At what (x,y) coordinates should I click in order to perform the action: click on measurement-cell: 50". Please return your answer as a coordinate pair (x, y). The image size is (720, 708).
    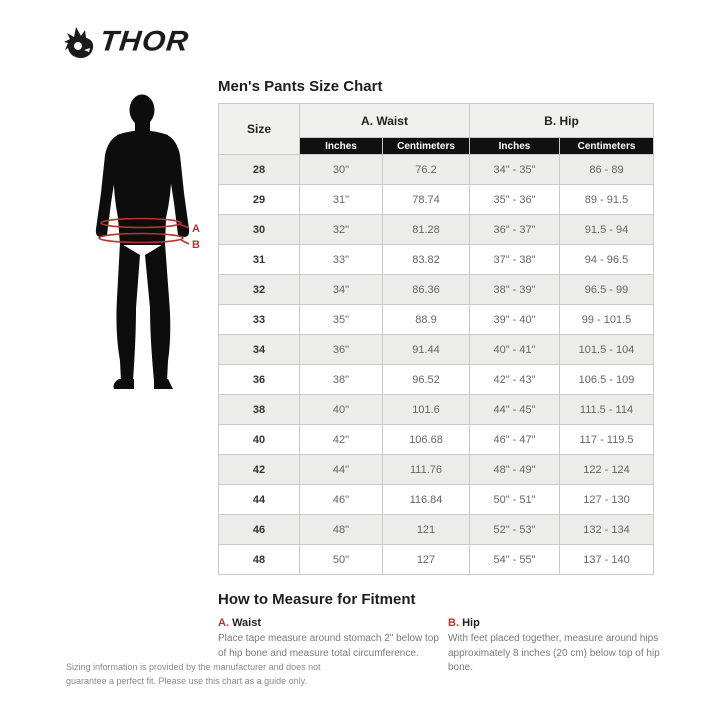
    Looking at the image, I should click on (341, 559).